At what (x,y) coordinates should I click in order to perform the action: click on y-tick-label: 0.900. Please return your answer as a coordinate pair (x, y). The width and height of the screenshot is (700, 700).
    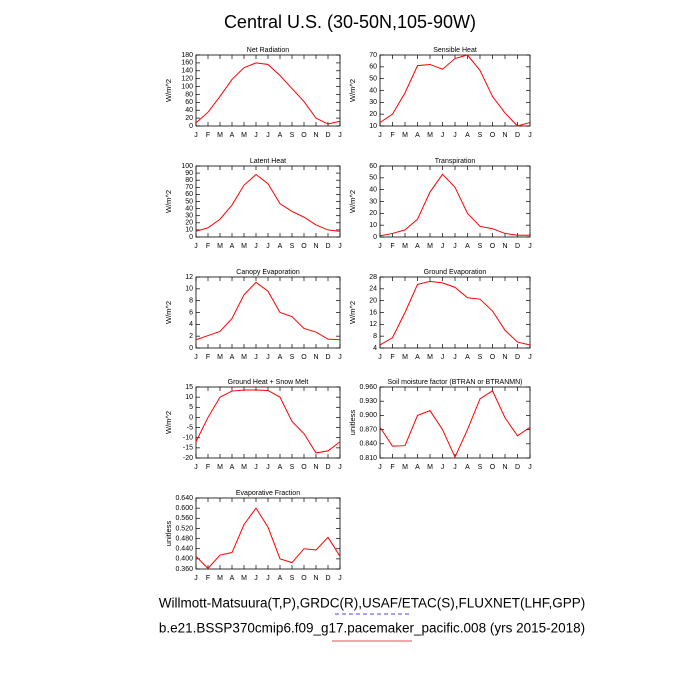
    Looking at the image, I should click on (368, 415).